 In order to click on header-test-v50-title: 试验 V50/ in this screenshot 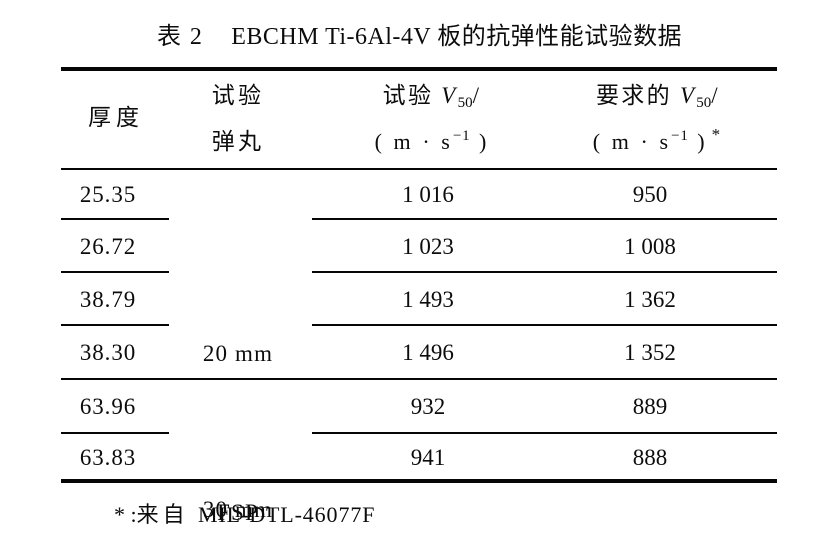, I will do `click(432, 96)`.